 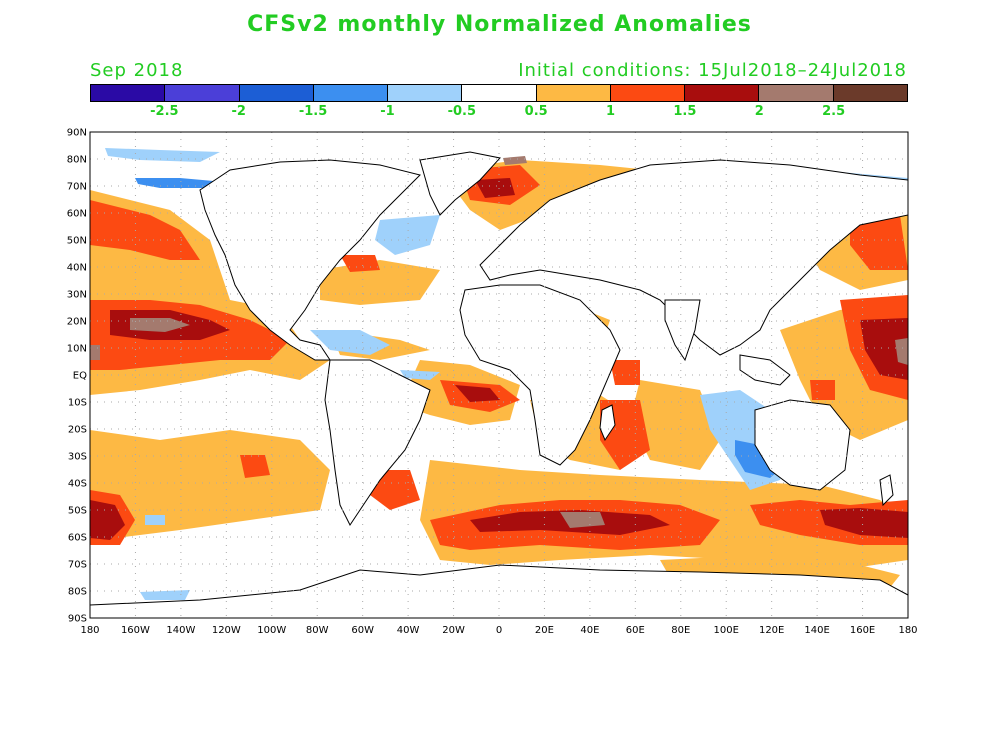 I want to click on colorbar-tick-label: -2, so click(x=238, y=111).